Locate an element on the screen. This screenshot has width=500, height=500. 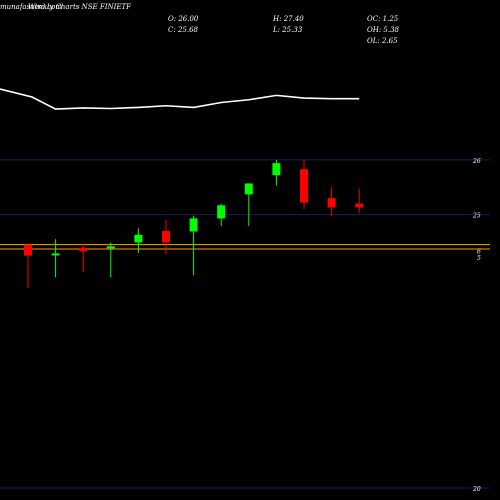
oh-value: OH: 5.38 is located at coordinates (383, 30).